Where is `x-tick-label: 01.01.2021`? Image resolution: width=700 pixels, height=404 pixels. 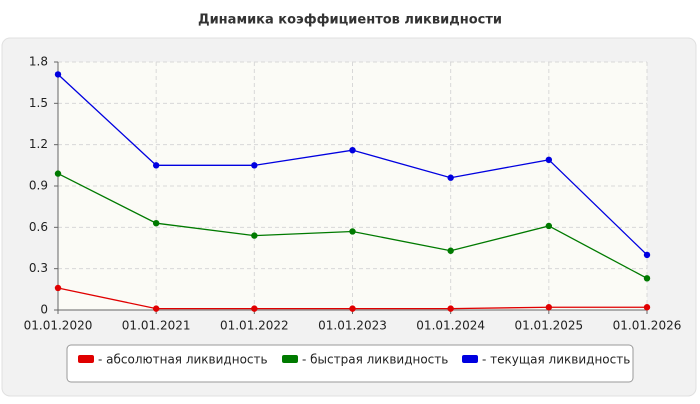
x-tick-label: 01.01.2021 is located at coordinates (156, 326).